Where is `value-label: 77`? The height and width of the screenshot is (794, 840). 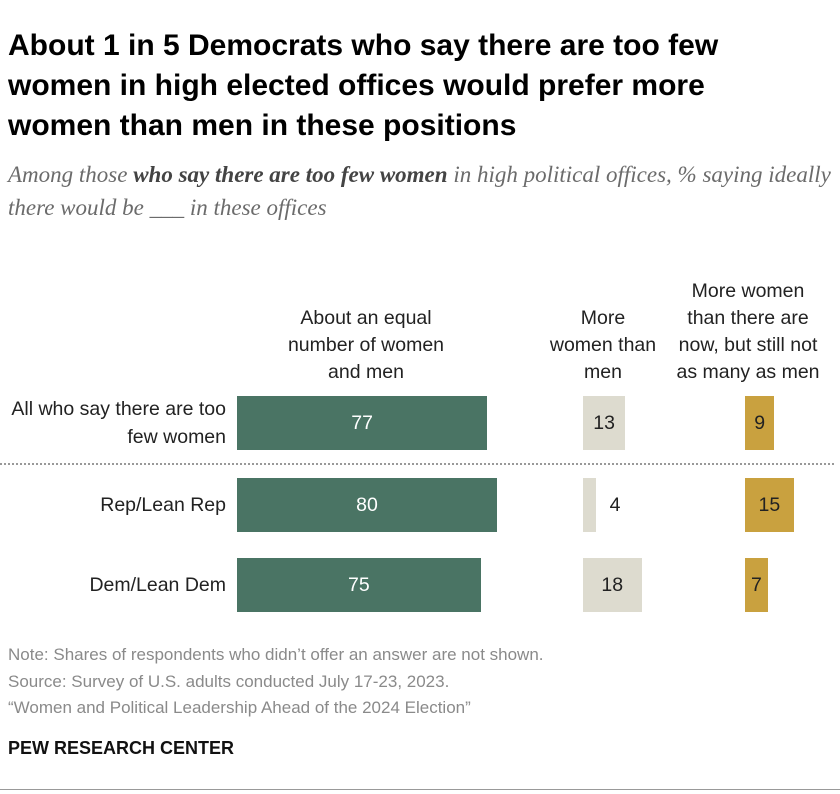 value-label: 77 is located at coordinates (362, 423).